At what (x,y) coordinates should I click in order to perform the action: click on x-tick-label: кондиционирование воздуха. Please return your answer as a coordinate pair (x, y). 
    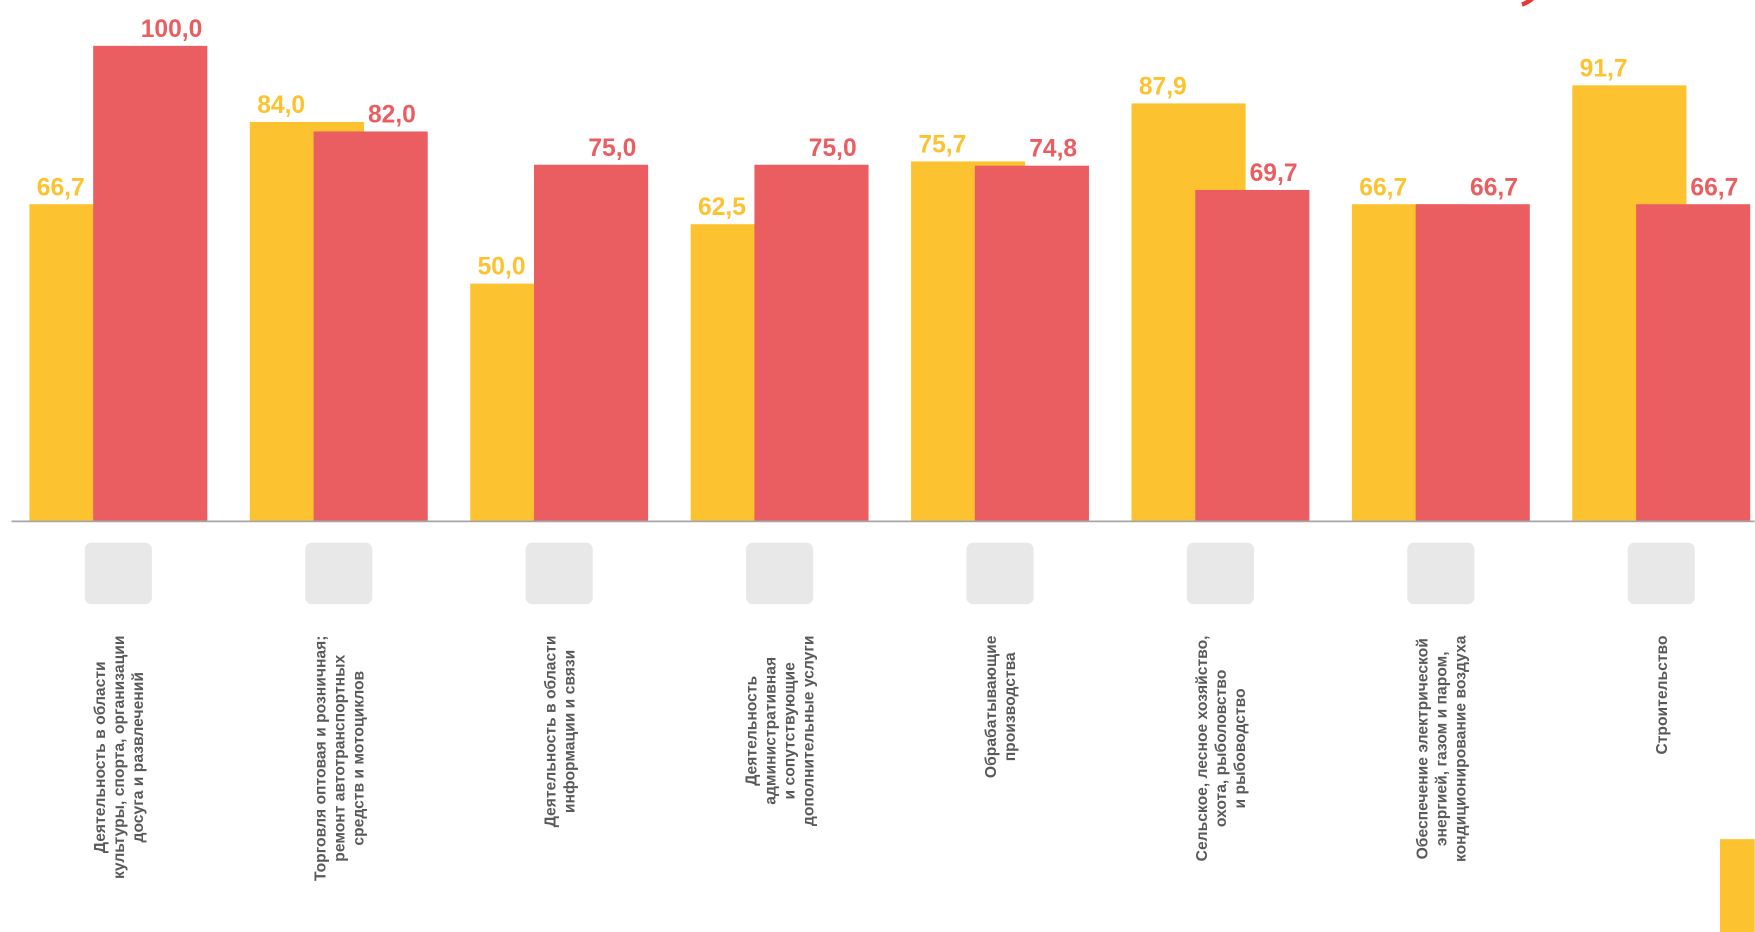
    Looking at the image, I should click on (1460, 748).